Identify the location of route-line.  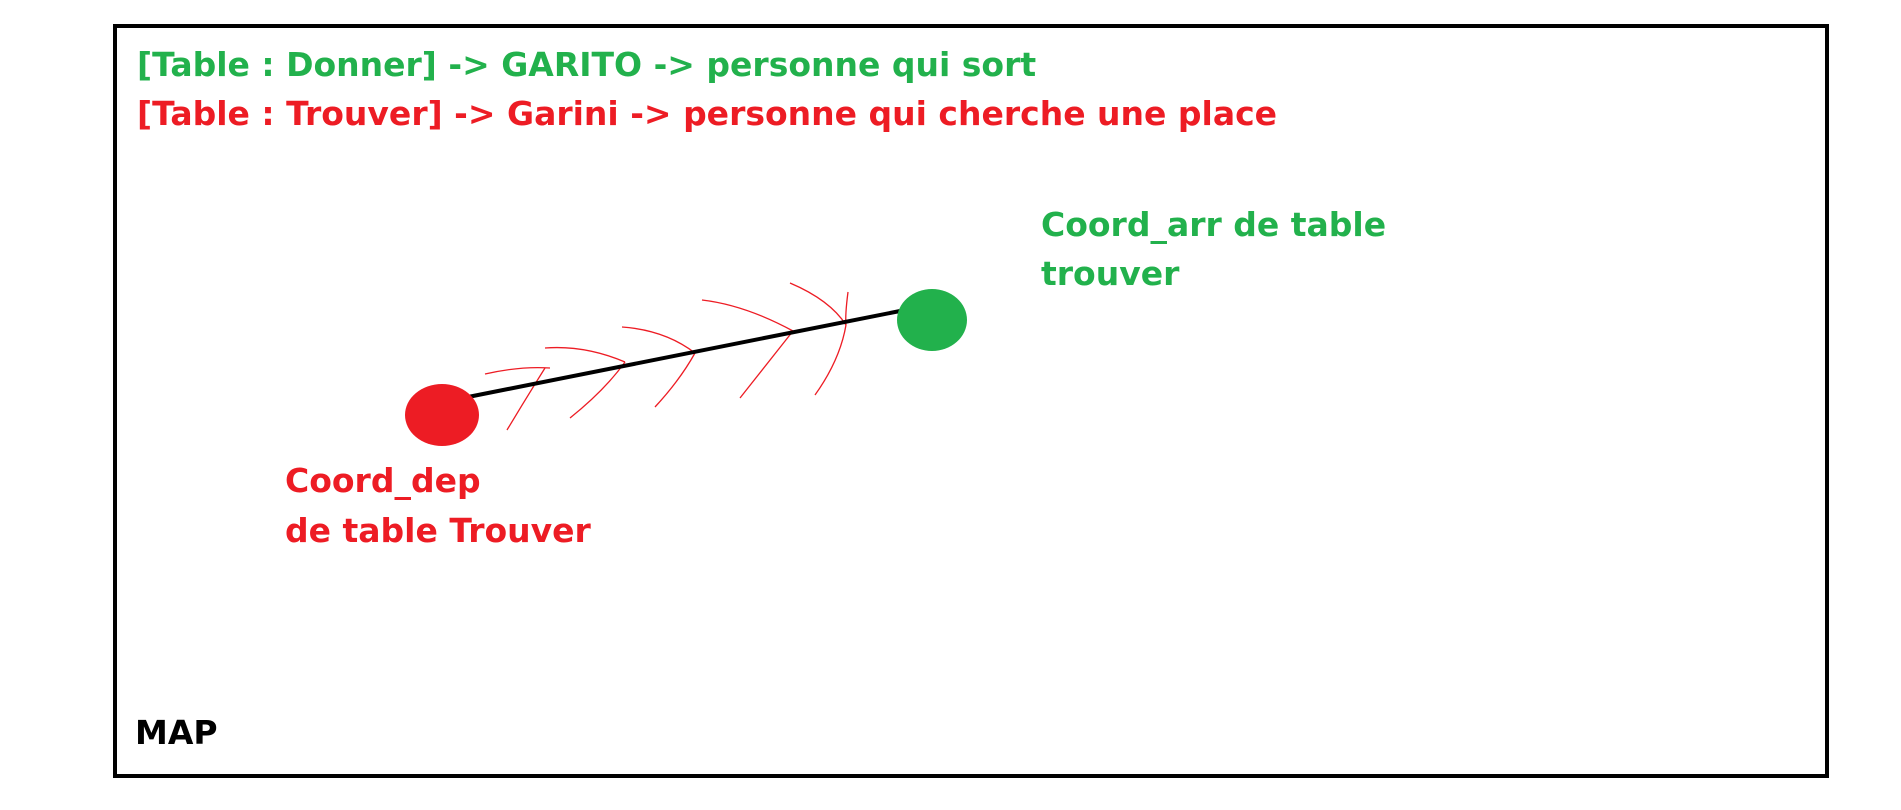
(684, 354).